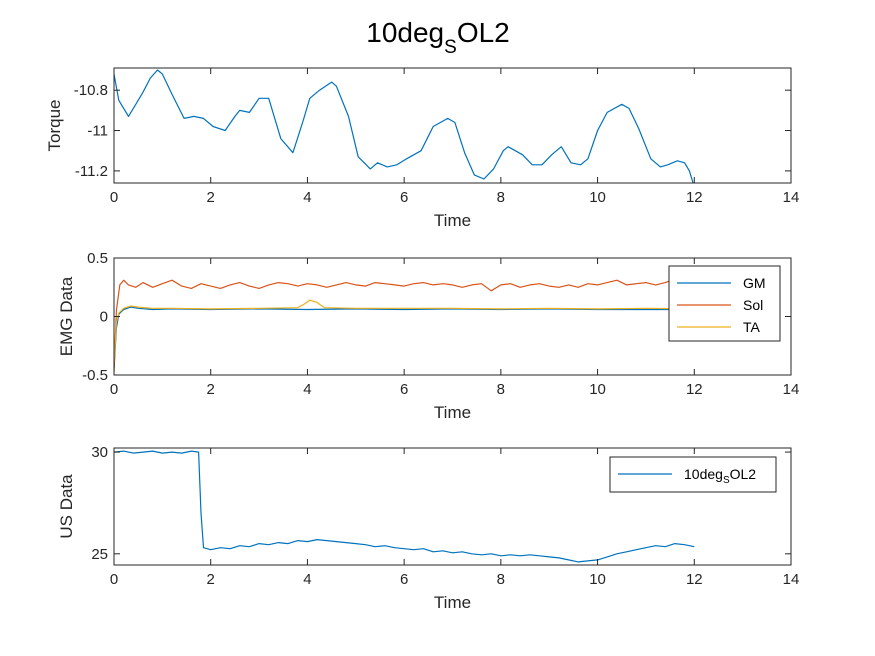 This screenshot has width=875, height=656. What do you see at coordinates (404, 197) in the screenshot?
I see `torque-xtick-label: 6` at bounding box center [404, 197].